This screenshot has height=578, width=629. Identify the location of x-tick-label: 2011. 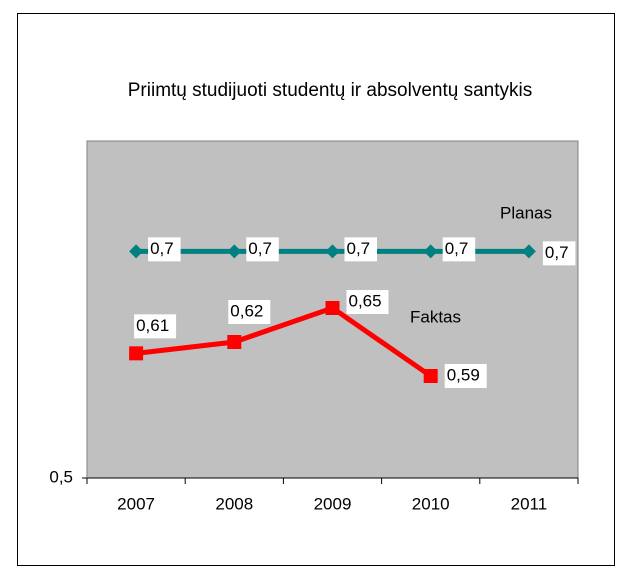
(529, 503).